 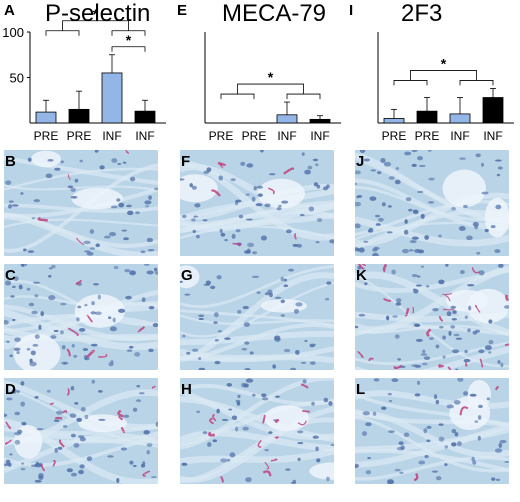 I want to click on category-label: INF, so click(x=459, y=136).